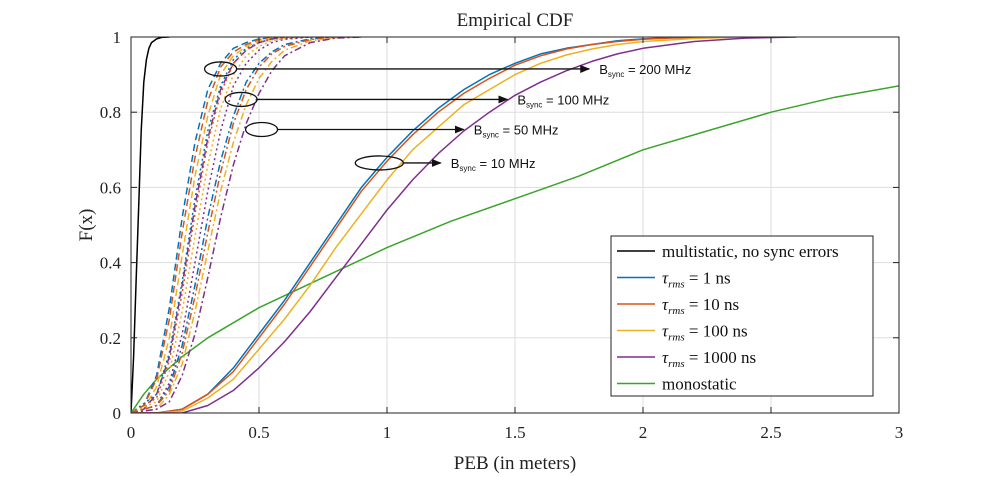 The width and height of the screenshot is (996, 477). Describe the element at coordinates (514, 432) in the screenshot. I see `x-tick-label: 1.5` at that location.